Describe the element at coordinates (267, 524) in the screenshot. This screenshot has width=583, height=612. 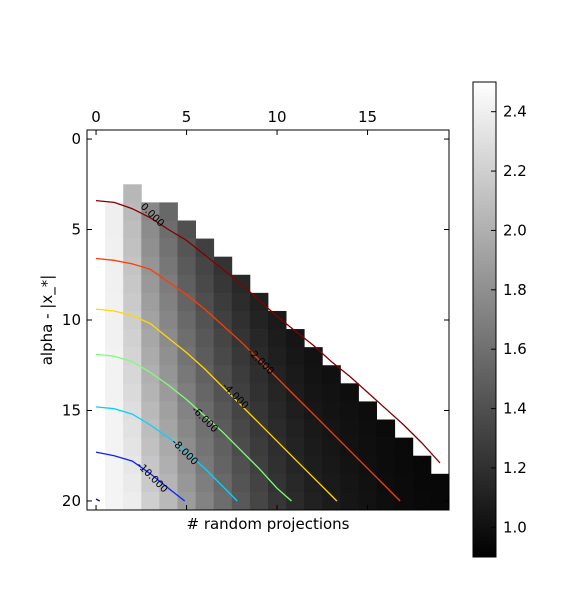
I see `x-axis-label: # random projections` at that location.